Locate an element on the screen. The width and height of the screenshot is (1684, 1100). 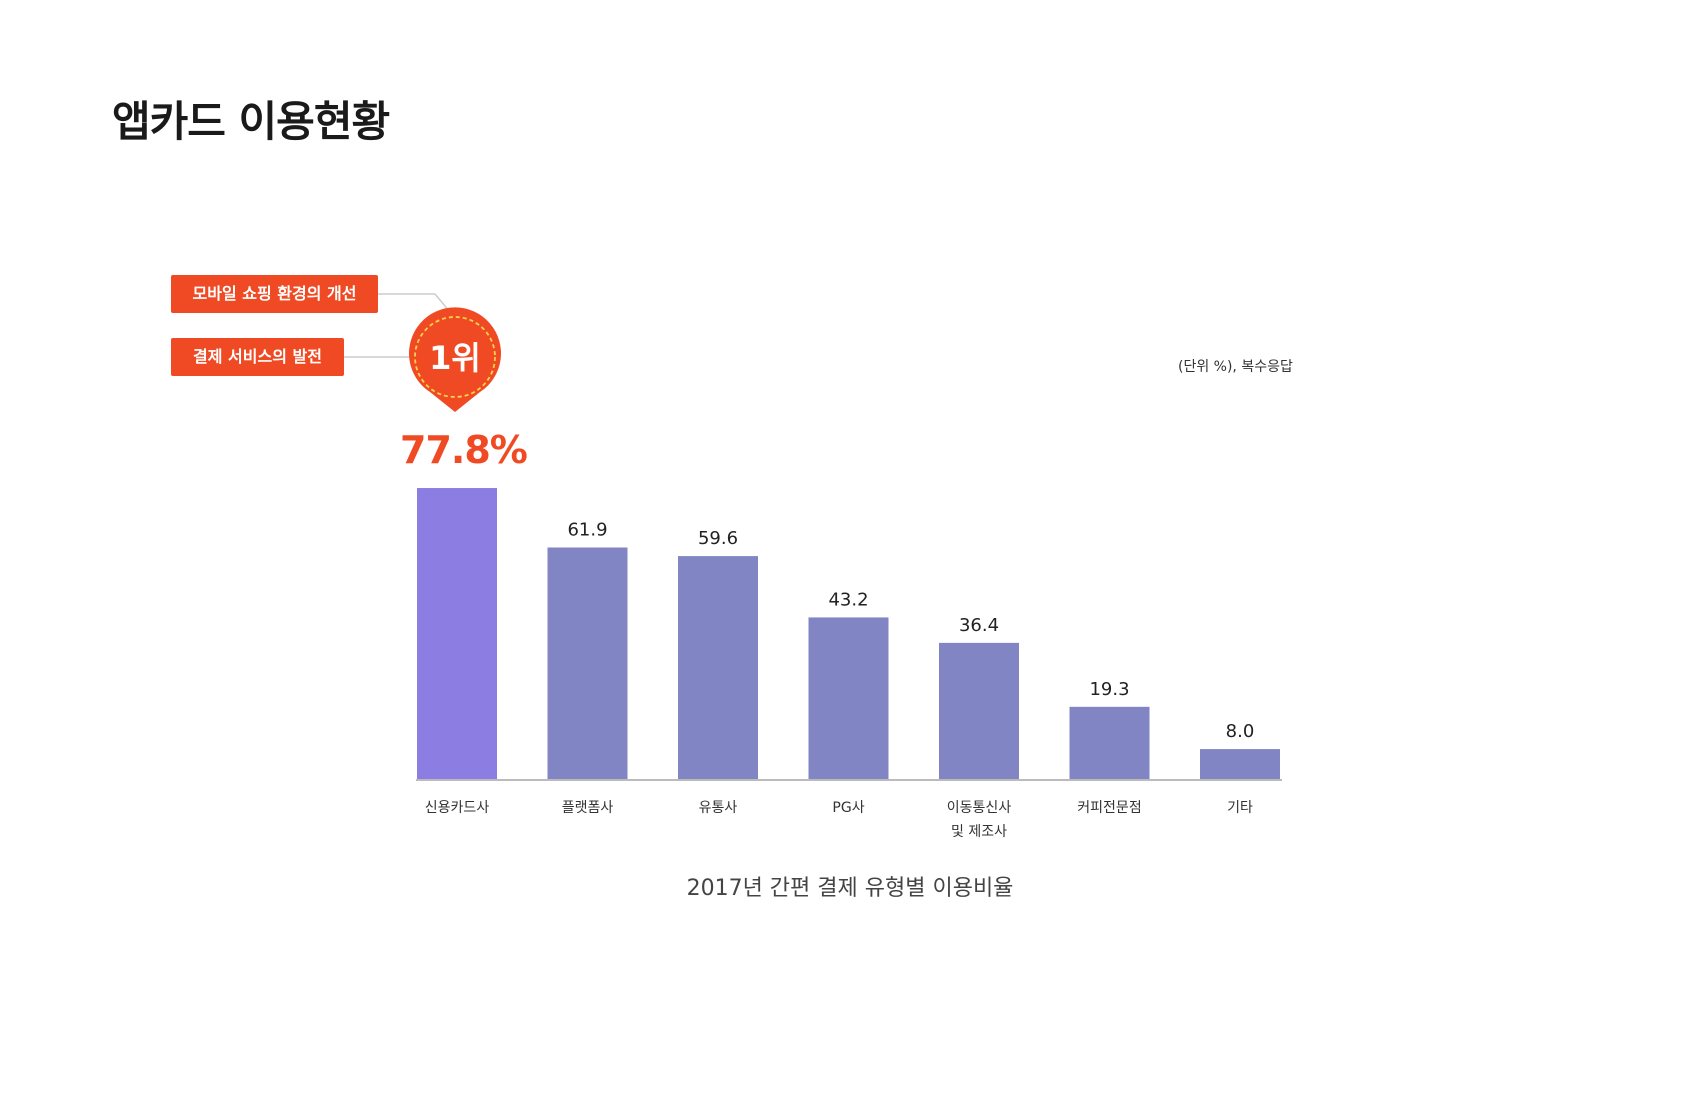
data-label: 43.2 is located at coordinates (848, 599).